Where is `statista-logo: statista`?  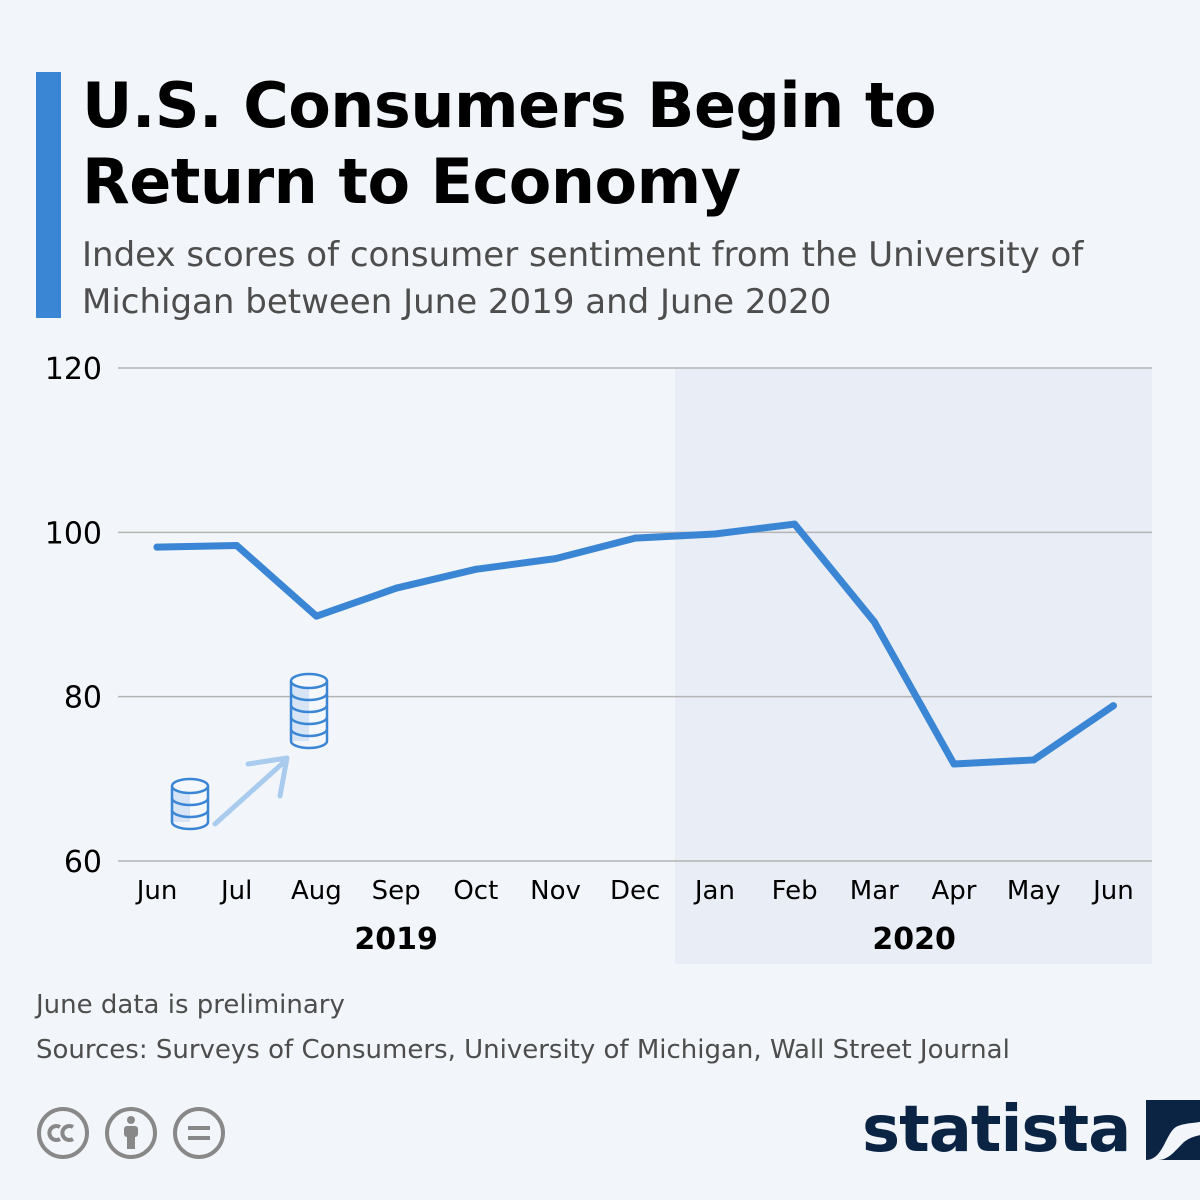
statista-logo: statista is located at coordinates (1031, 1130).